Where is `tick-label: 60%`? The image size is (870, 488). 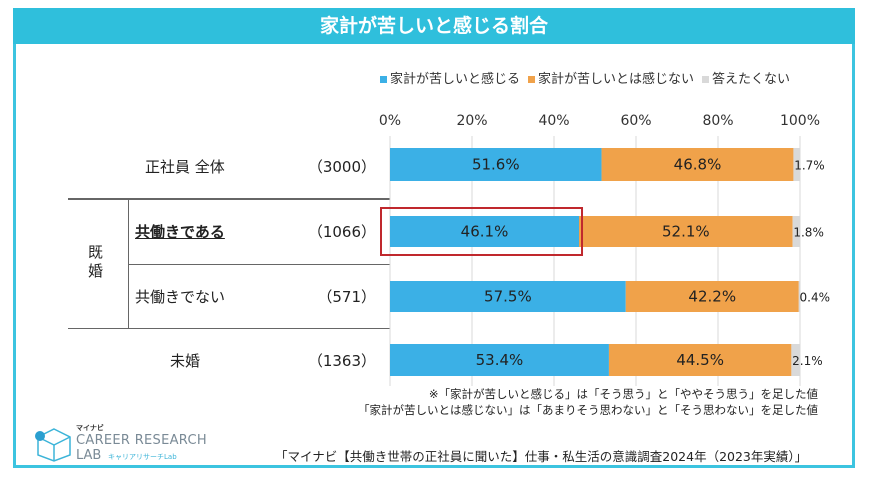 tick-label: 60% is located at coordinates (635, 121).